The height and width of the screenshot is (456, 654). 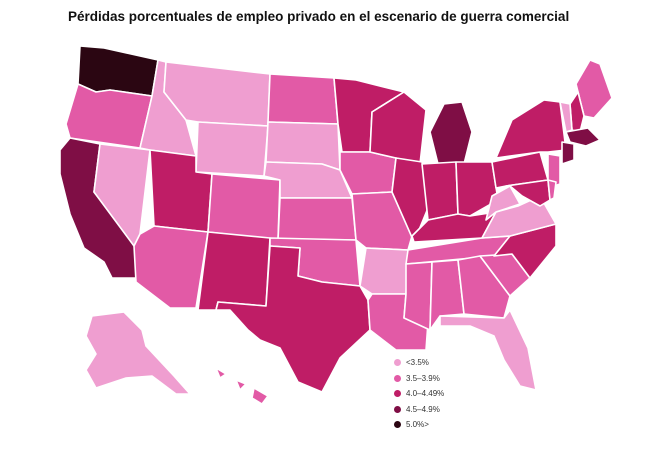 What do you see at coordinates (410, 200) in the screenshot?
I see `state-il` at bounding box center [410, 200].